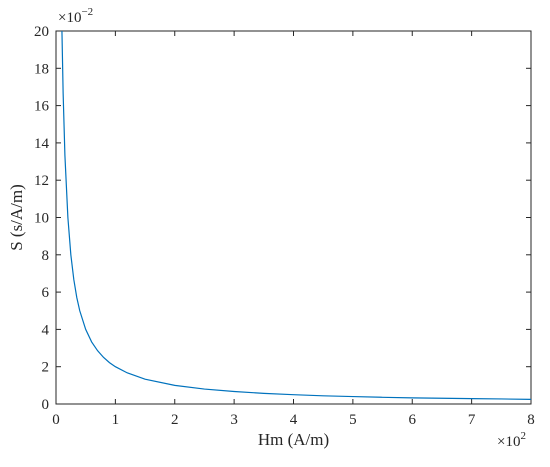 This screenshot has height=467, width=550. I want to click on y-tick-label-5: 10, so click(41, 219).